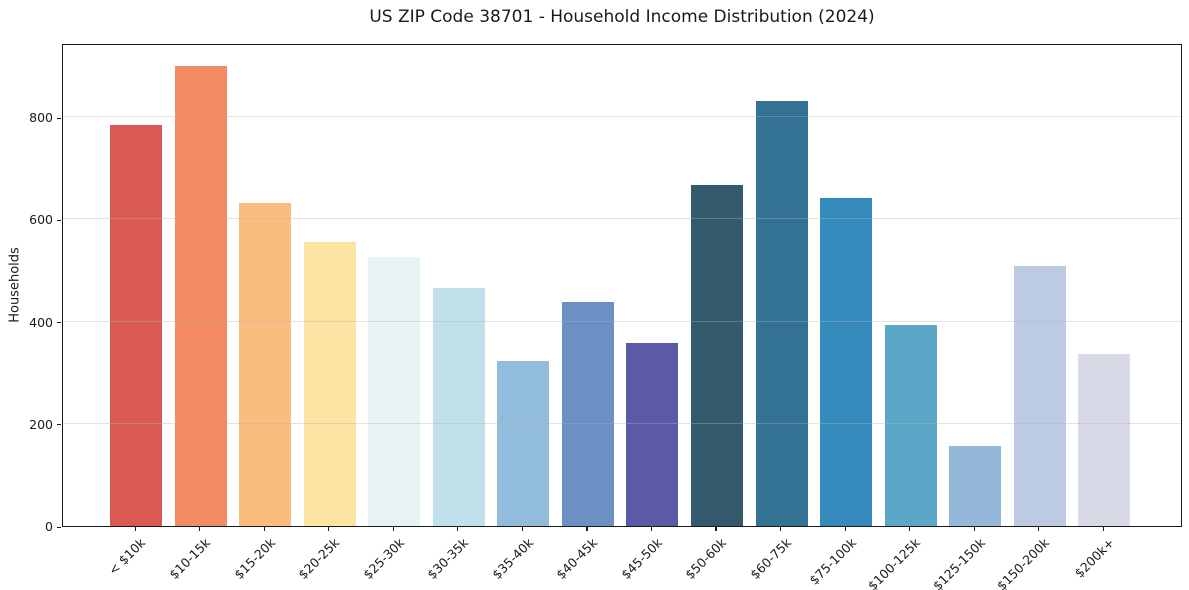 Image resolution: width=1189 pixels, height=590 pixels. Describe the element at coordinates (329, 529) in the screenshot. I see `x-tick-mark-$20-25k` at that location.